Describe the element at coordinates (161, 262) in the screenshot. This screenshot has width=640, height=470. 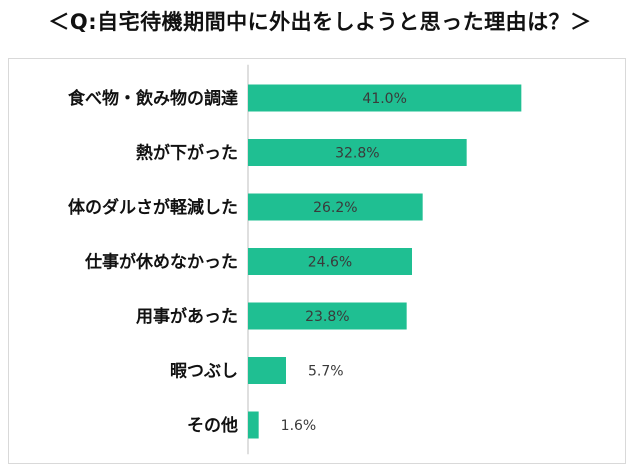
I see `category-label: 仕事が休めなかった` at that location.